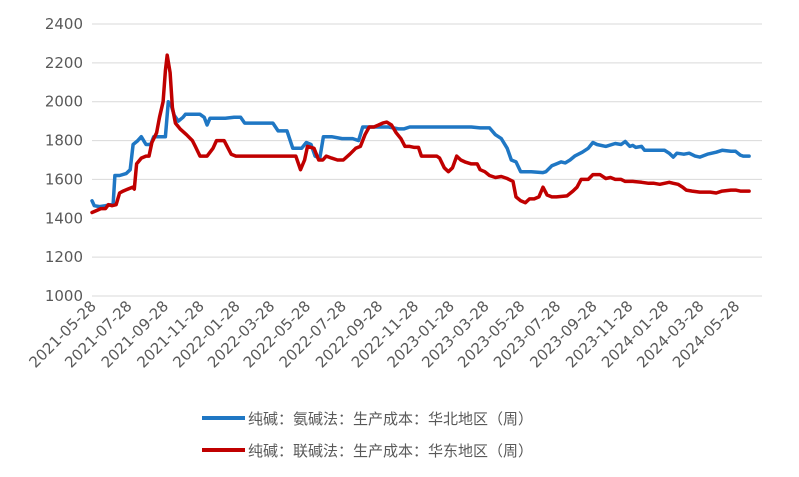 The width and height of the screenshot is (799, 477). What do you see at coordinates (64, 160) in the screenshot?
I see `y-axis-ticks: 1000 1200 1400 1600 1800 2000 2200 2400` at bounding box center [64, 160].